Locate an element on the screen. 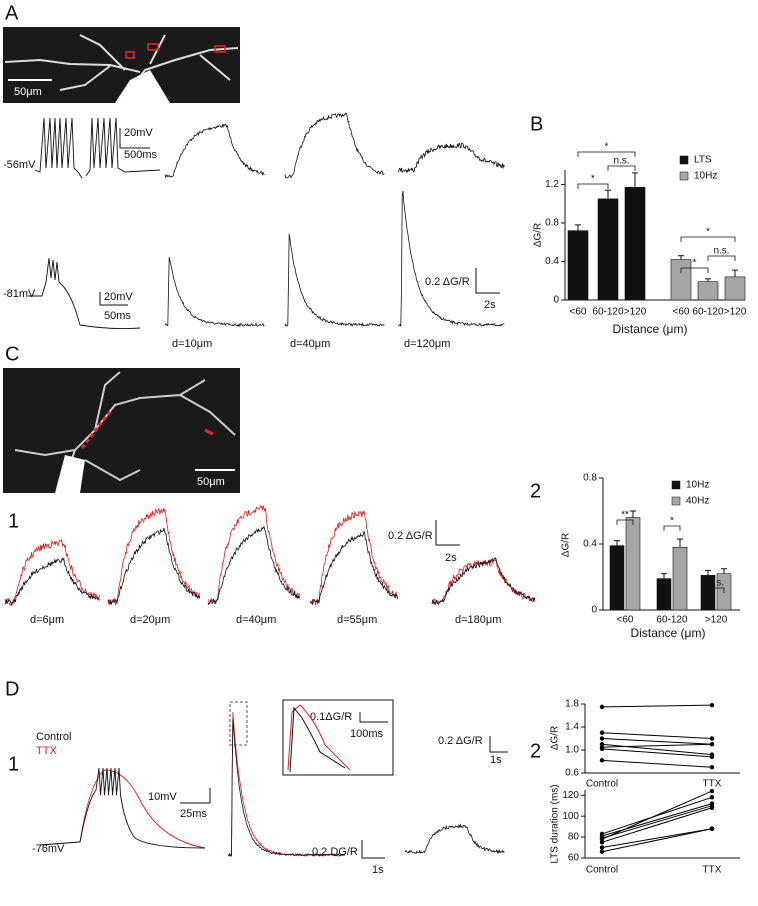 The height and width of the screenshot is (906, 758). y-tick-label: 100 is located at coordinates (570, 816).